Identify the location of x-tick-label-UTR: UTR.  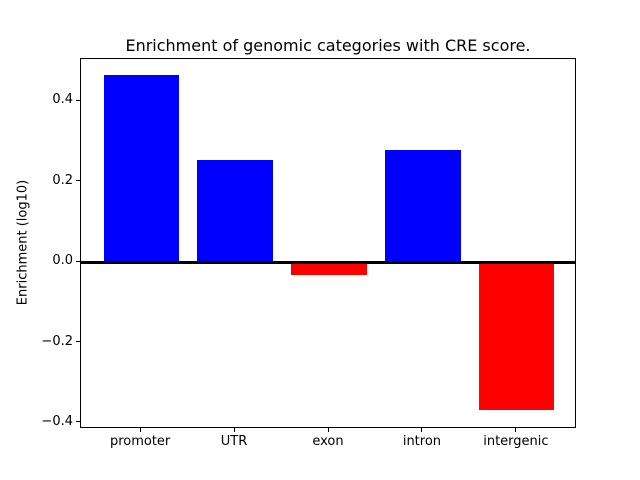
(234, 441).